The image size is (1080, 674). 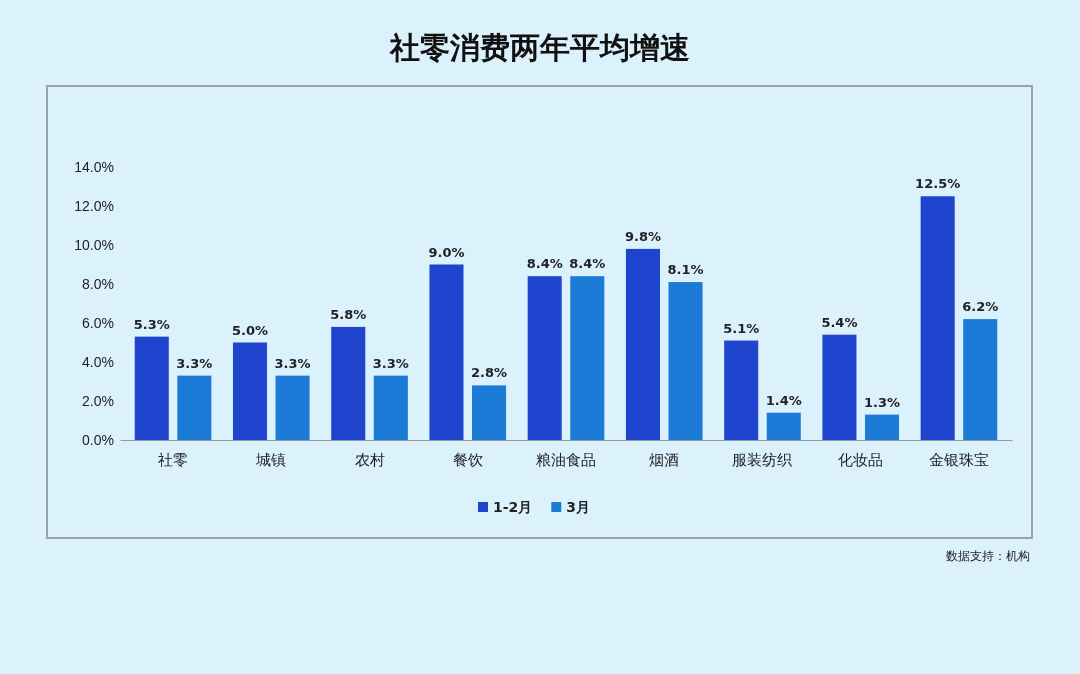 I want to click on chart-title: 社零消费两年平均增速, so click(x=539, y=47).